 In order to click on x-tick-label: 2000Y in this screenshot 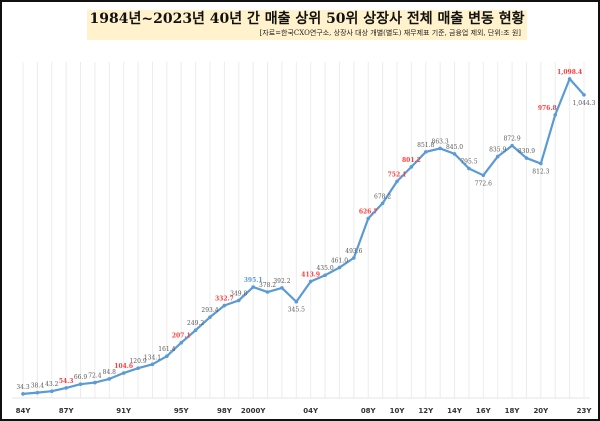, I will do `click(253, 411)`.